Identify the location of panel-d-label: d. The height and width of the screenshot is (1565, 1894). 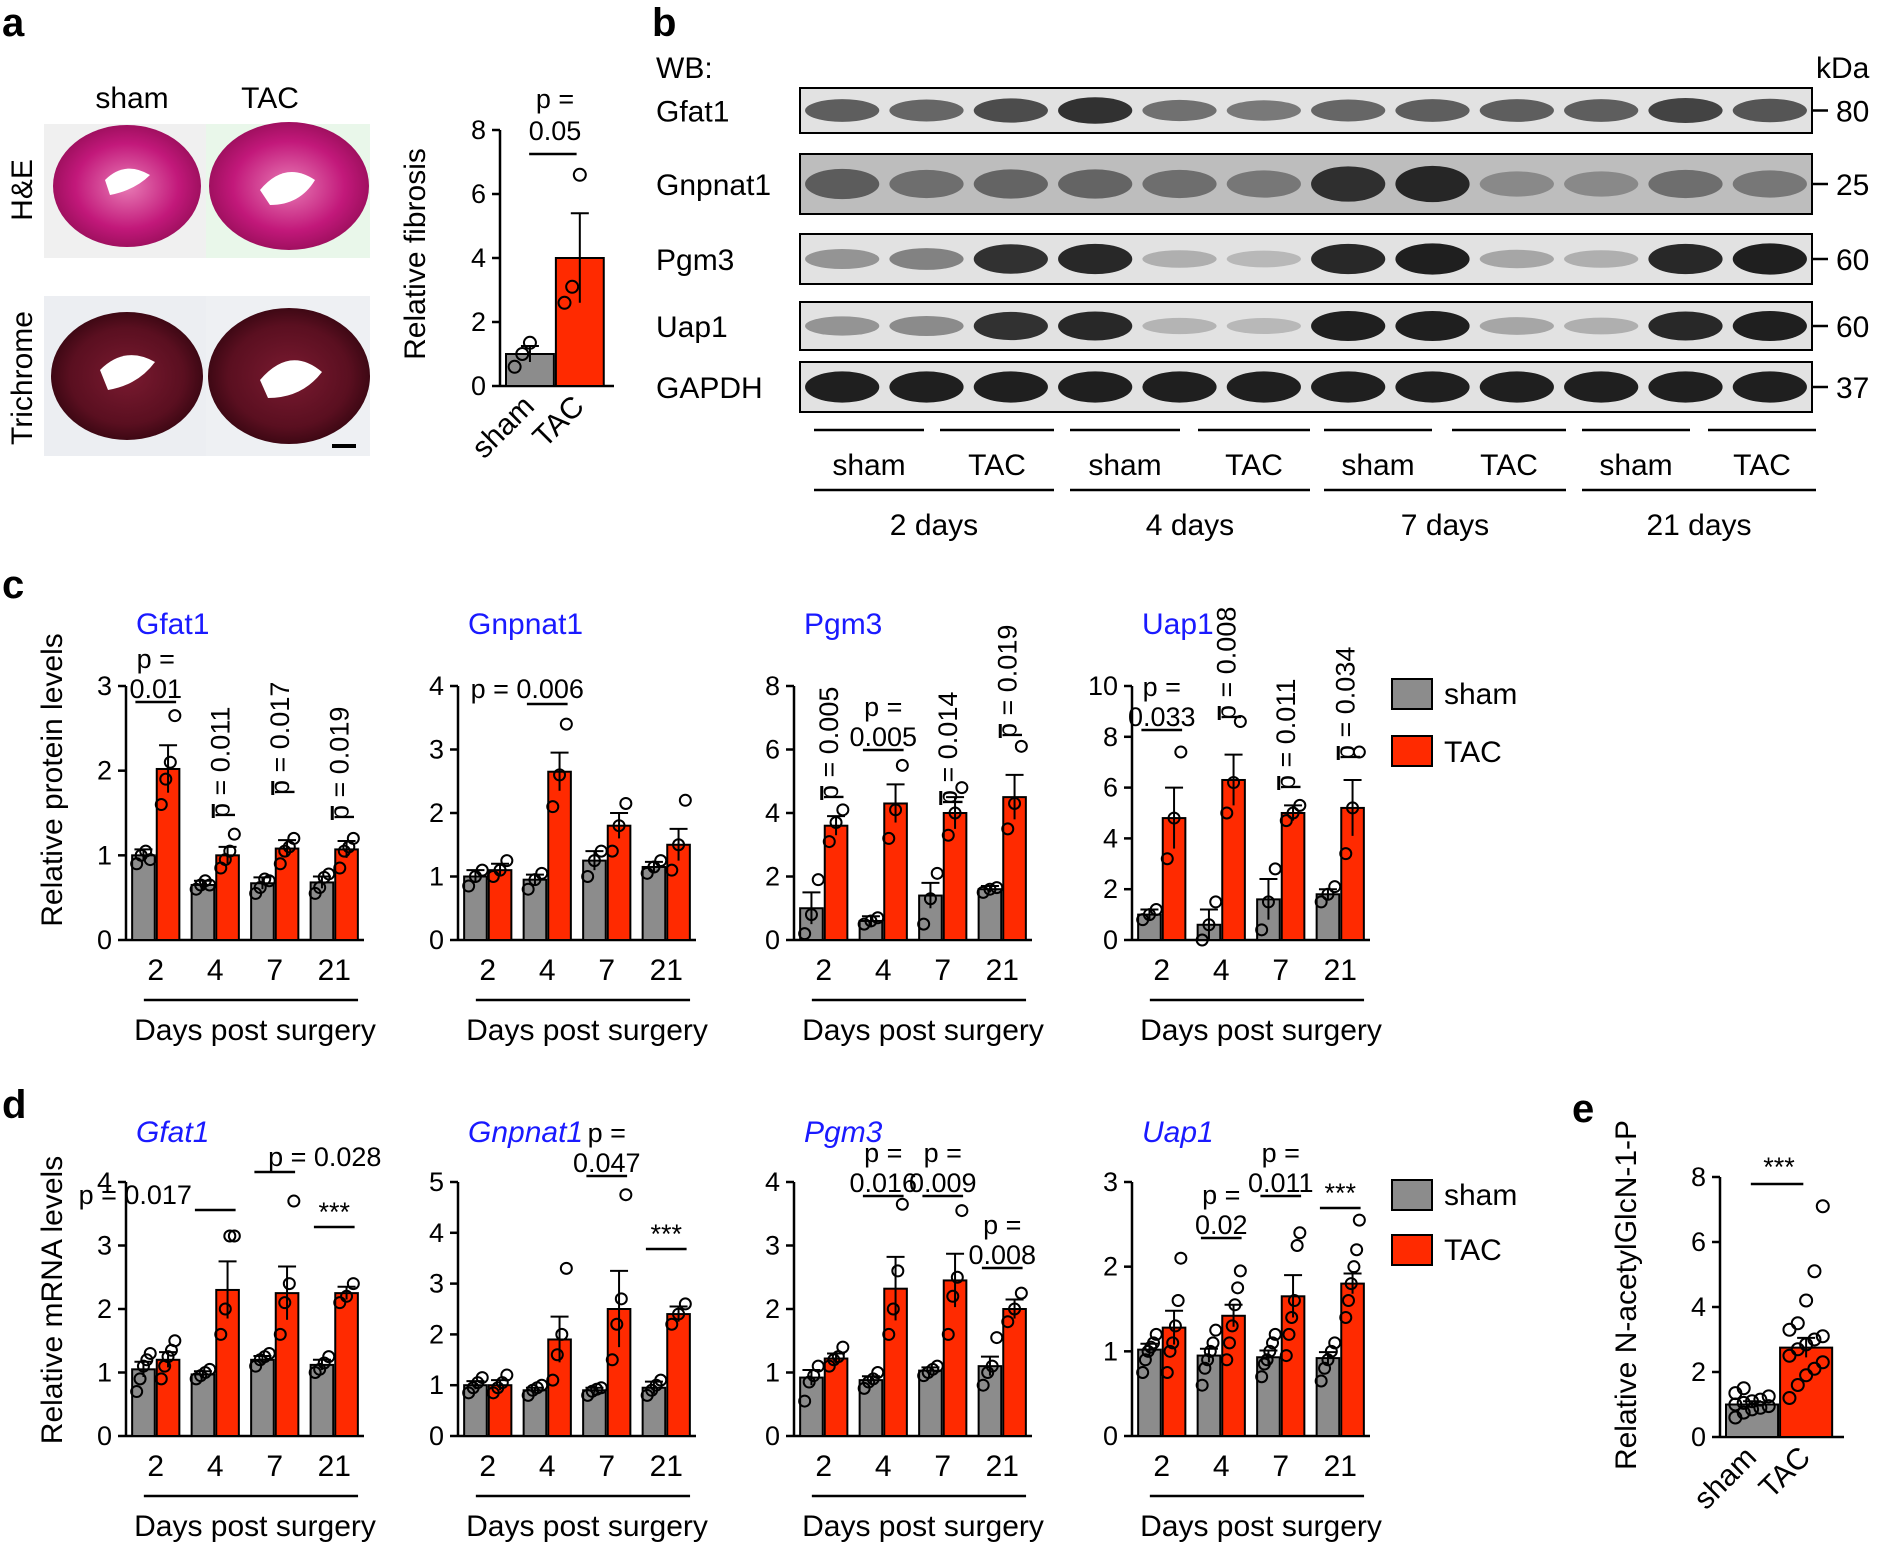
(14, 1105).